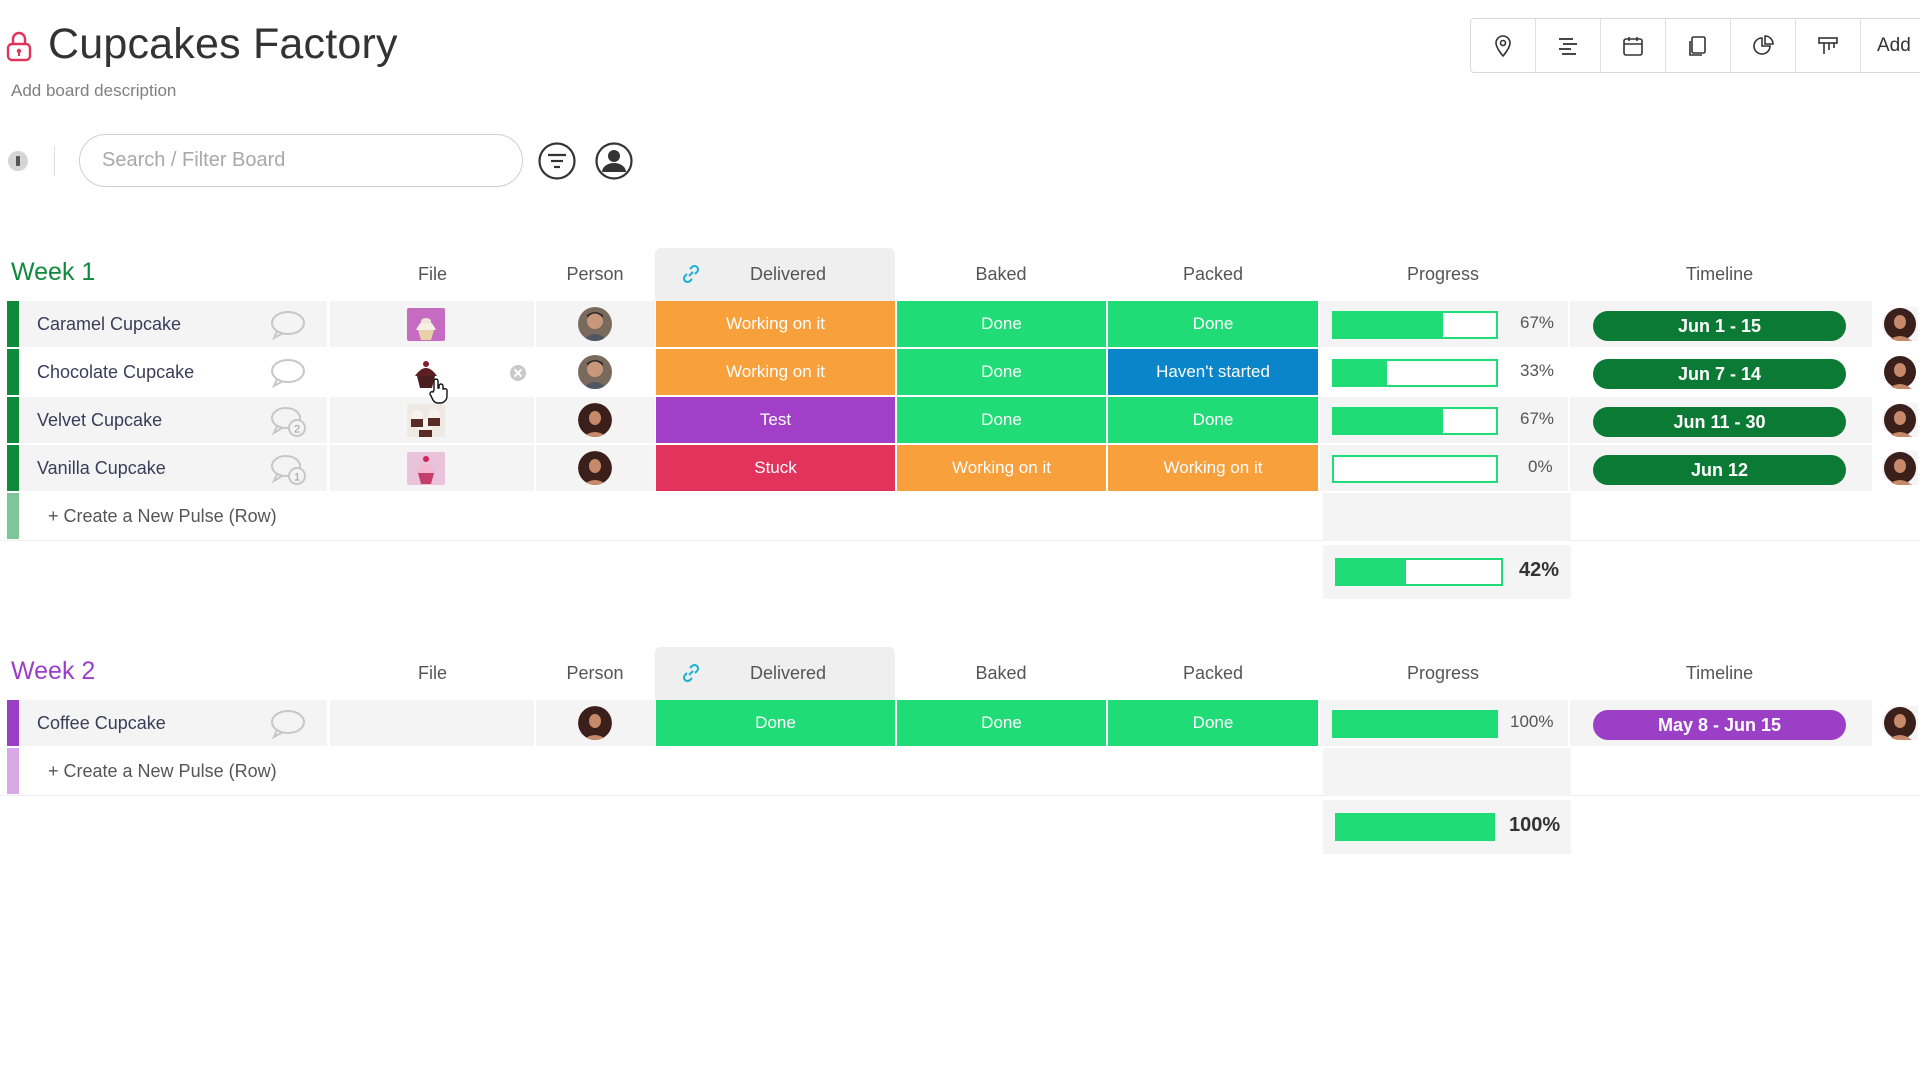 This screenshot has width=1920, height=1080. What do you see at coordinates (1698, 45) in the screenshot?
I see `files-view-button` at bounding box center [1698, 45].